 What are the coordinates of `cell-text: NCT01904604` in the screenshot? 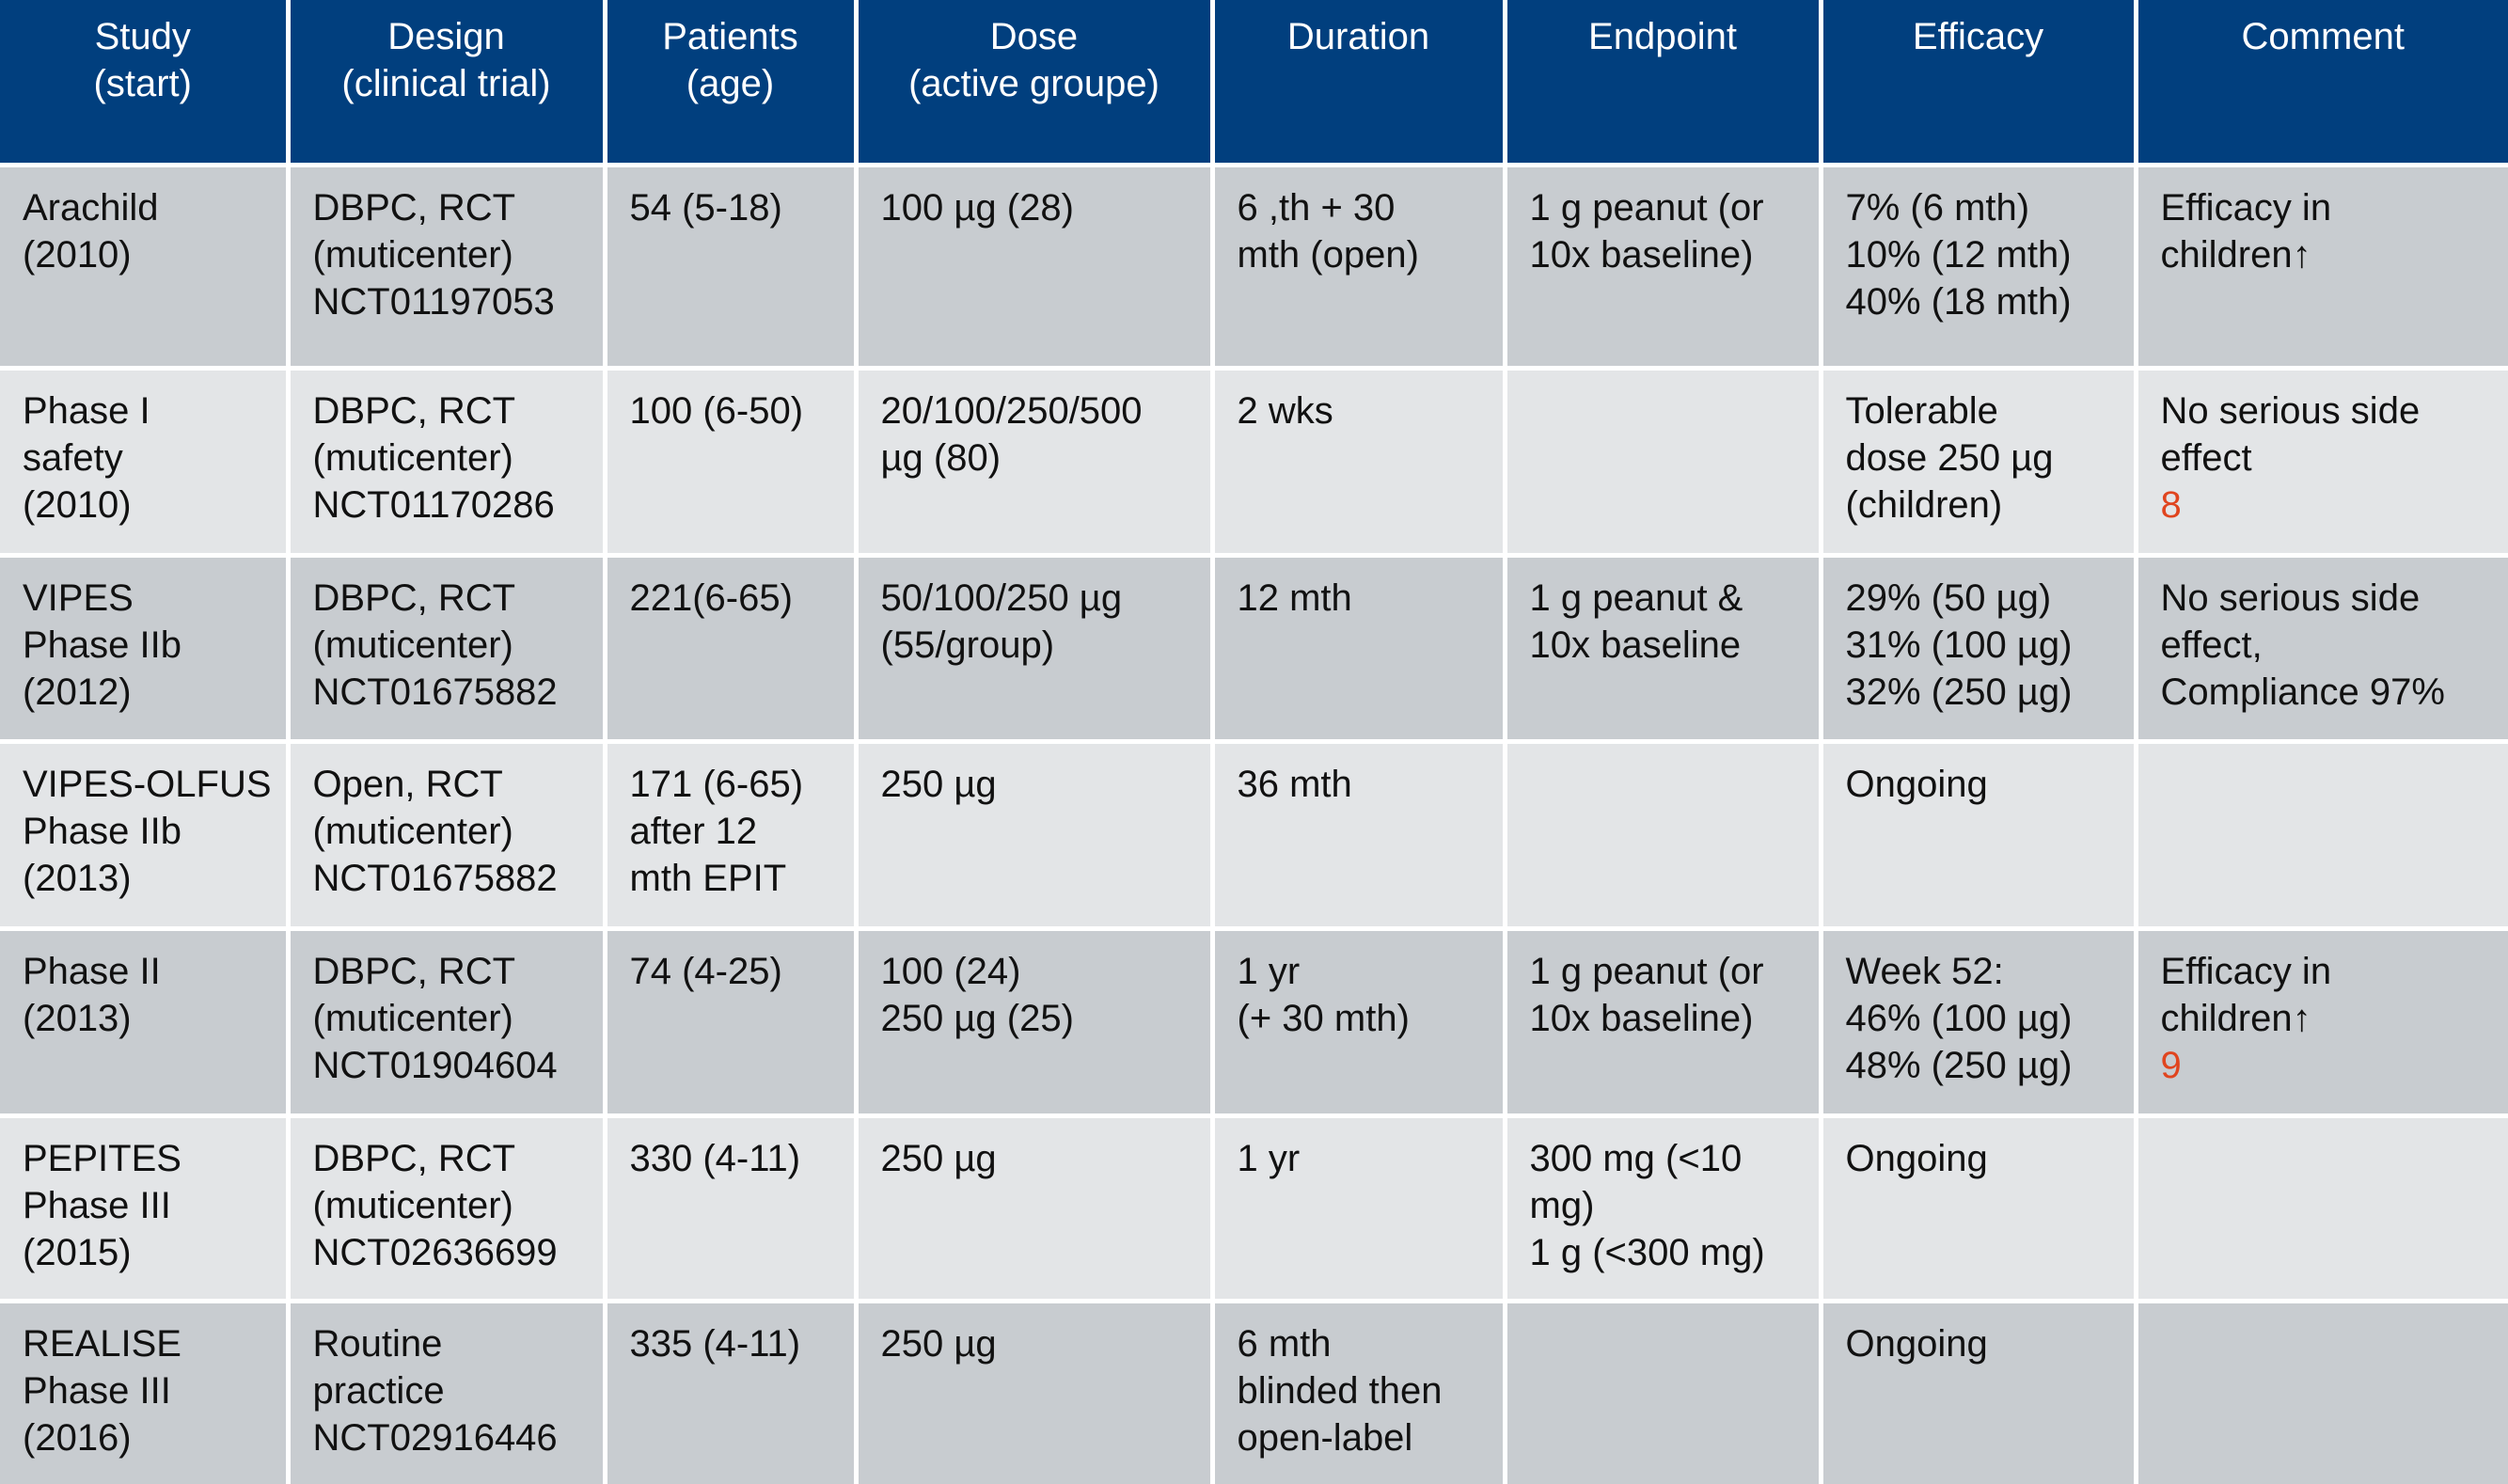 It's located at (435, 1065).